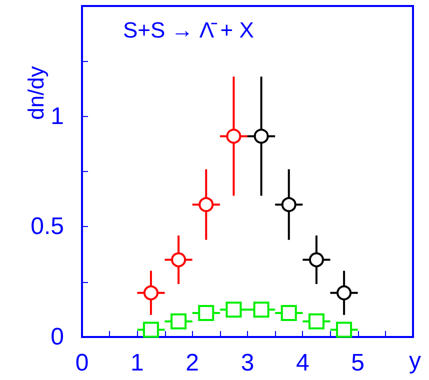  What do you see at coordinates (36, 93) in the screenshot?
I see `y-axis-title: dn/dy` at bounding box center [36, 93].